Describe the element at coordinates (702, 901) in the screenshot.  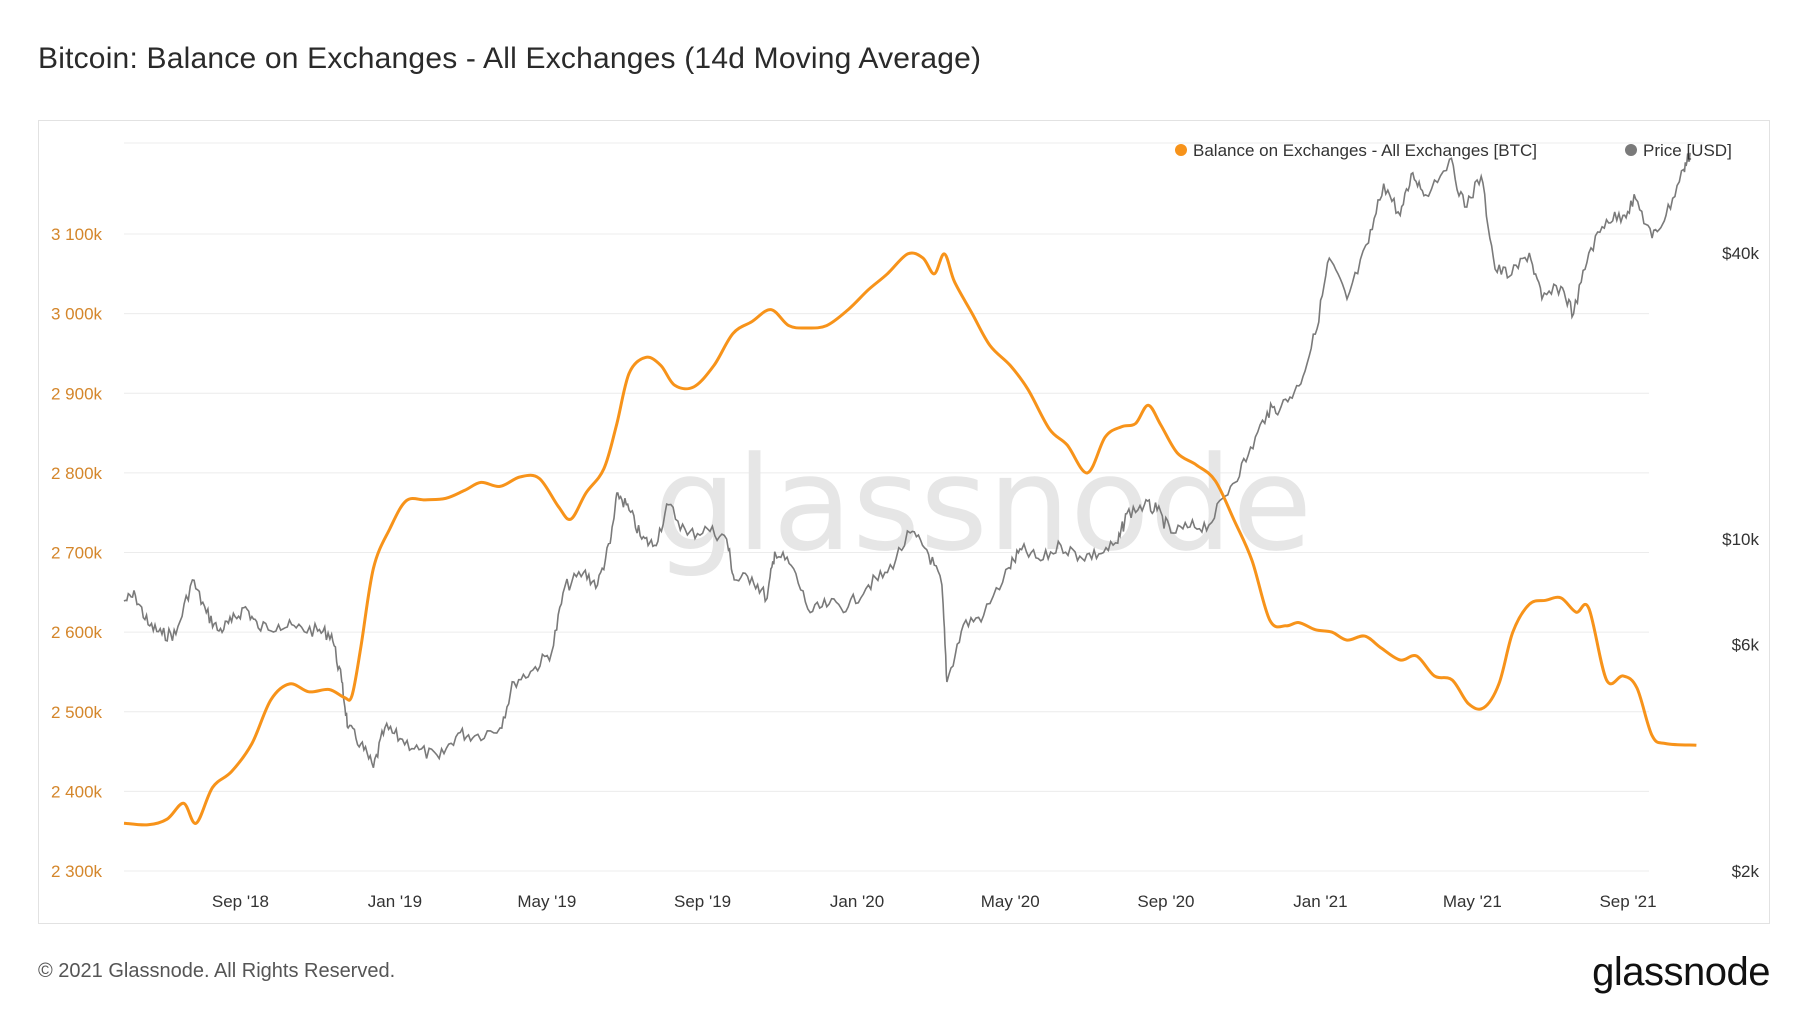
I see `x-tick-label: Sep '19` at that location.